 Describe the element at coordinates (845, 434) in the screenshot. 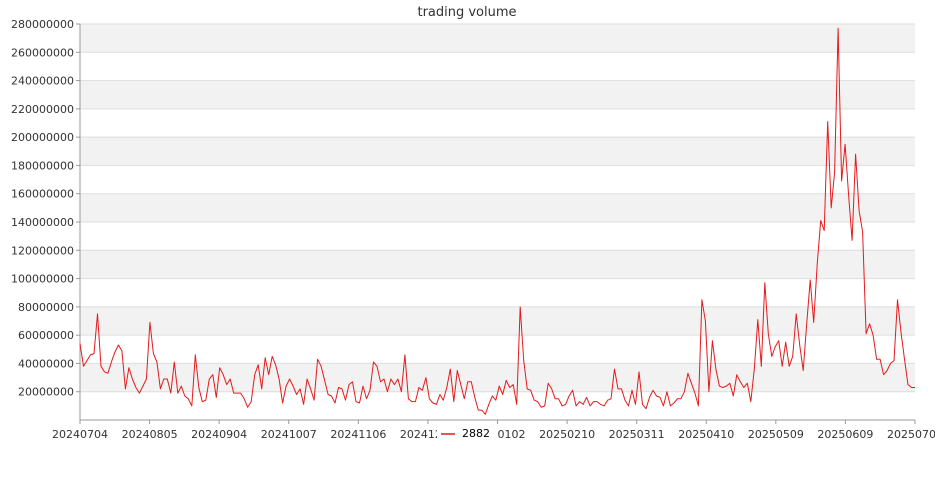

I see `x-tick-label: 20250609` at that location.